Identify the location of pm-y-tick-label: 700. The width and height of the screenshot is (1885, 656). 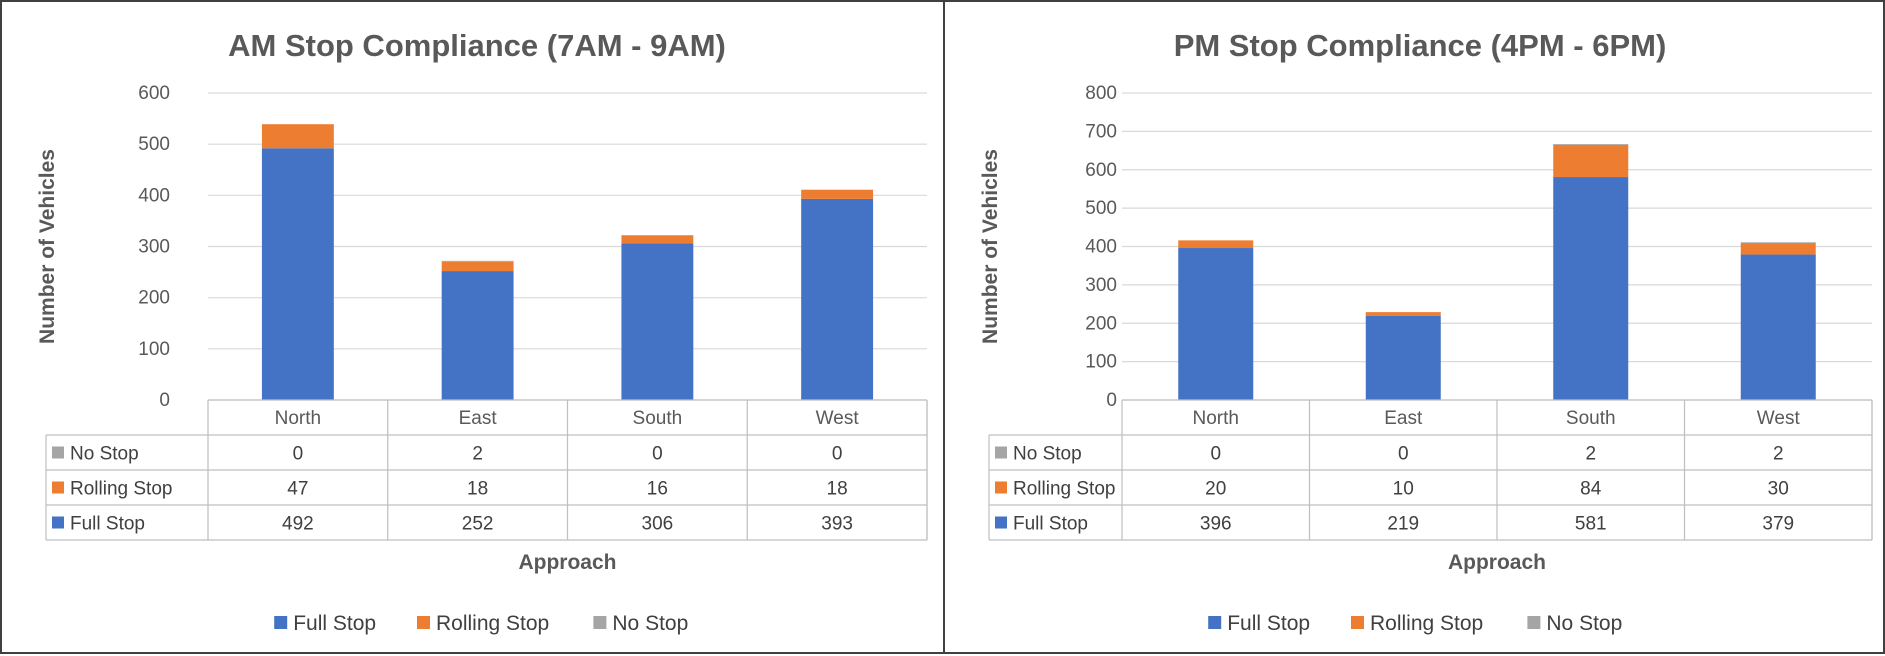
(1101, 131).